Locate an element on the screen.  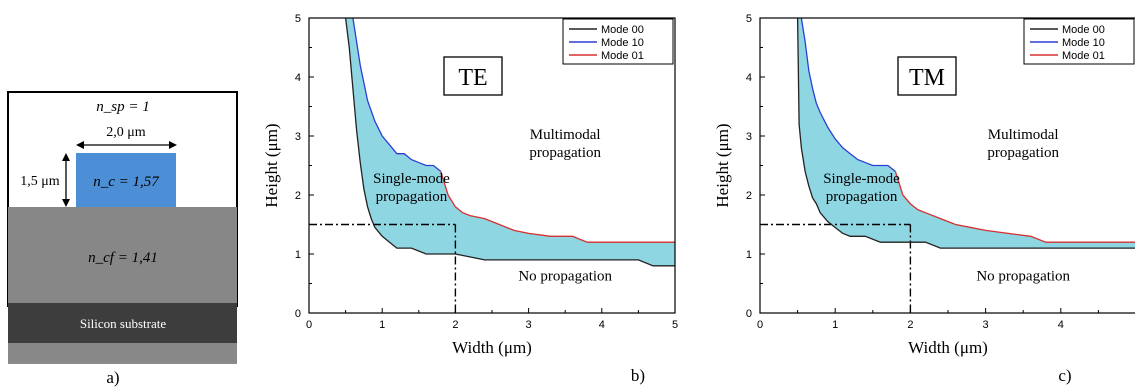
substrate-rect is located at coordinates (122, 323).